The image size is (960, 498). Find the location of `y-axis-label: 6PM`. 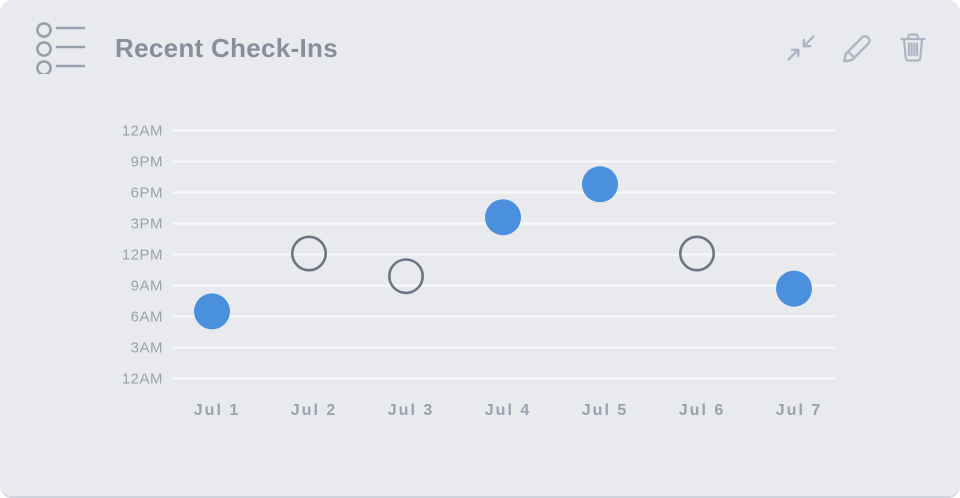

y-axis-label: 6PM is located at coordinates (147, 193).